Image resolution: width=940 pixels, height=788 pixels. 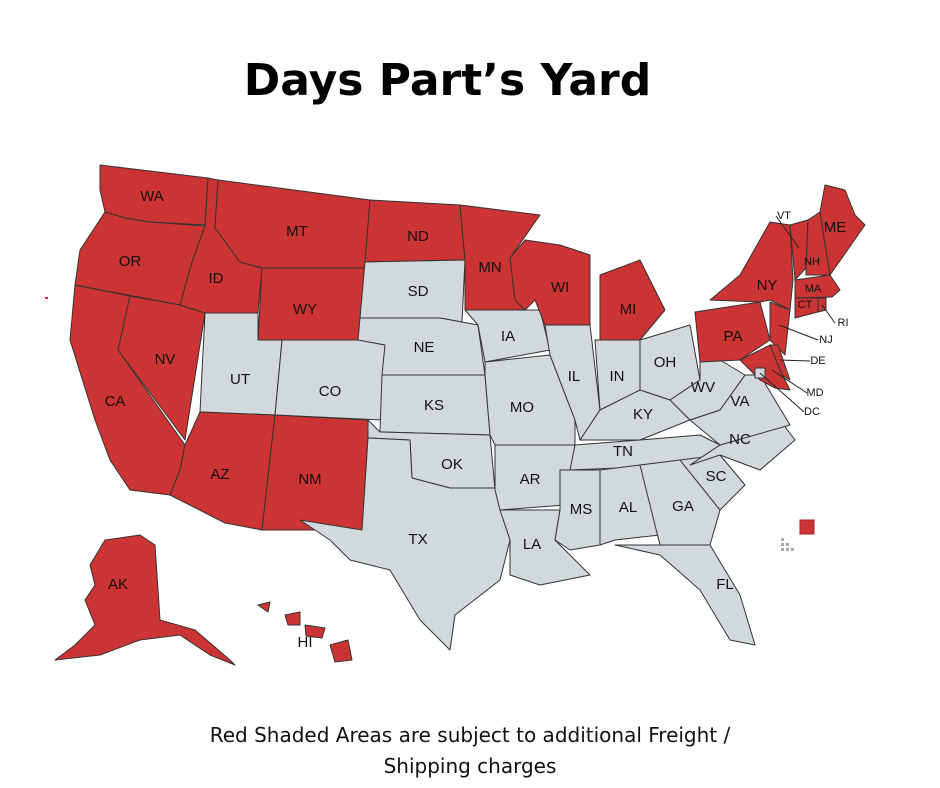 What do you see at coordinates (452, 464) in the screenshot?
I see `state-label-ok: OK` at bounding box center [452, 464].